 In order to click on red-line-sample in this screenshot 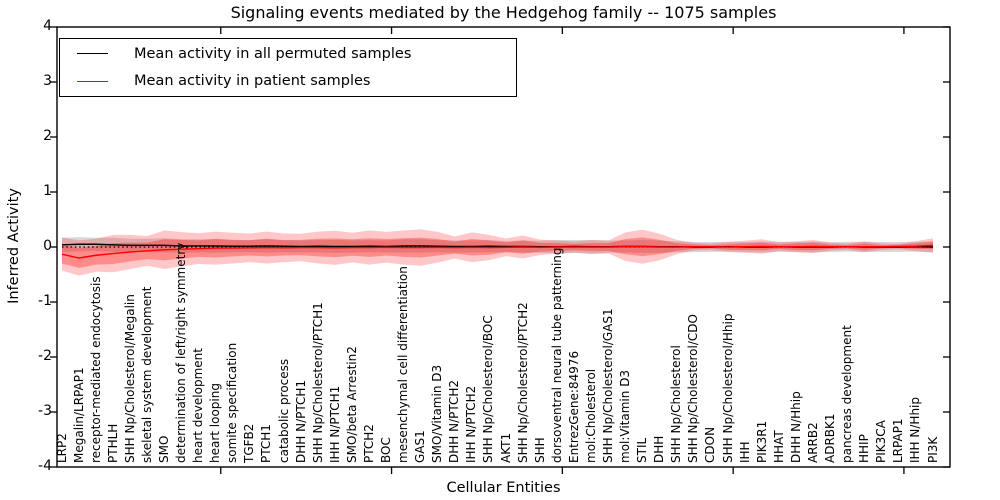, I will do `click(92, 81)`.